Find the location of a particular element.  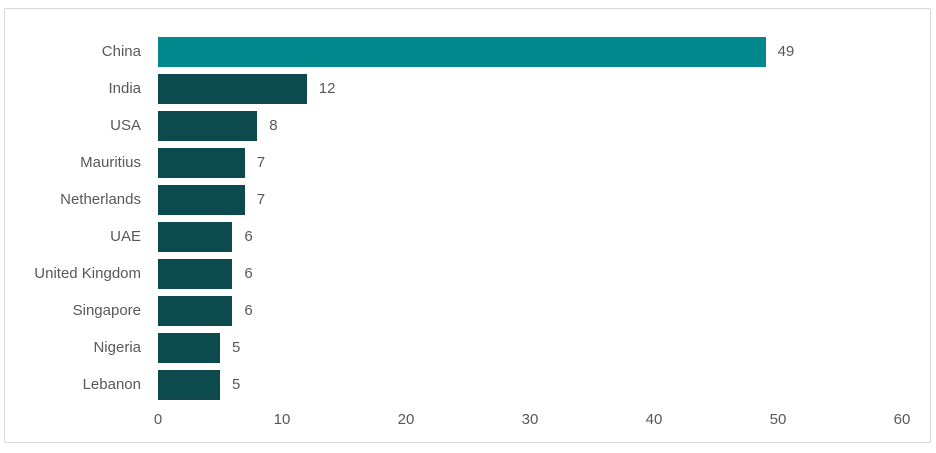

bar-row: Lebanon 5 is located at coordinates (467, 384).